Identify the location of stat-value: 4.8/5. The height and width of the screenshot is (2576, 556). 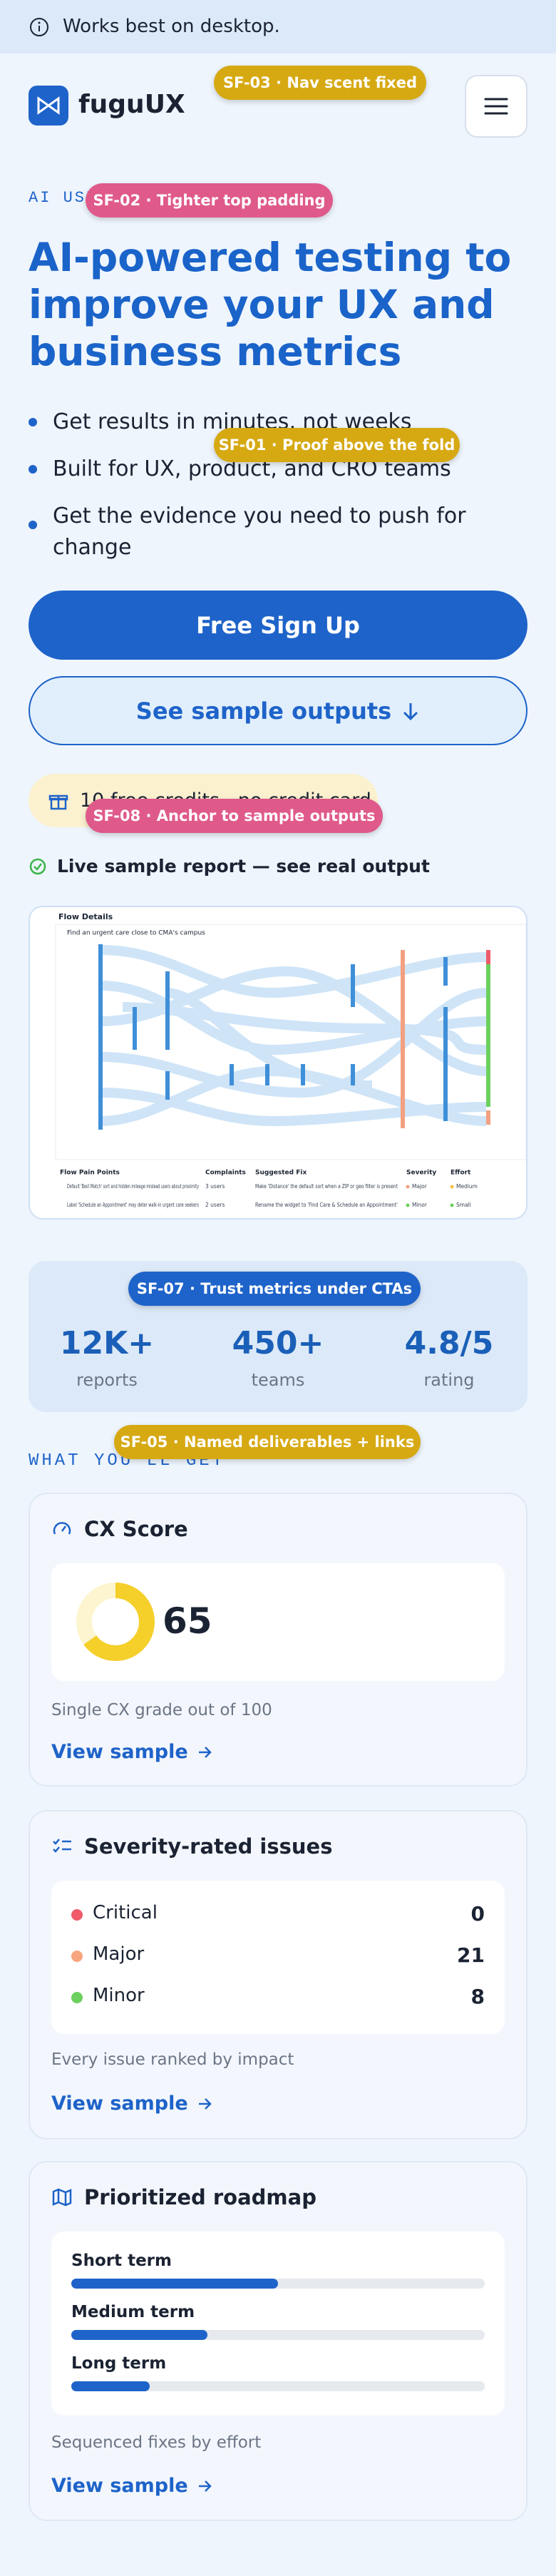
(449, 1343).